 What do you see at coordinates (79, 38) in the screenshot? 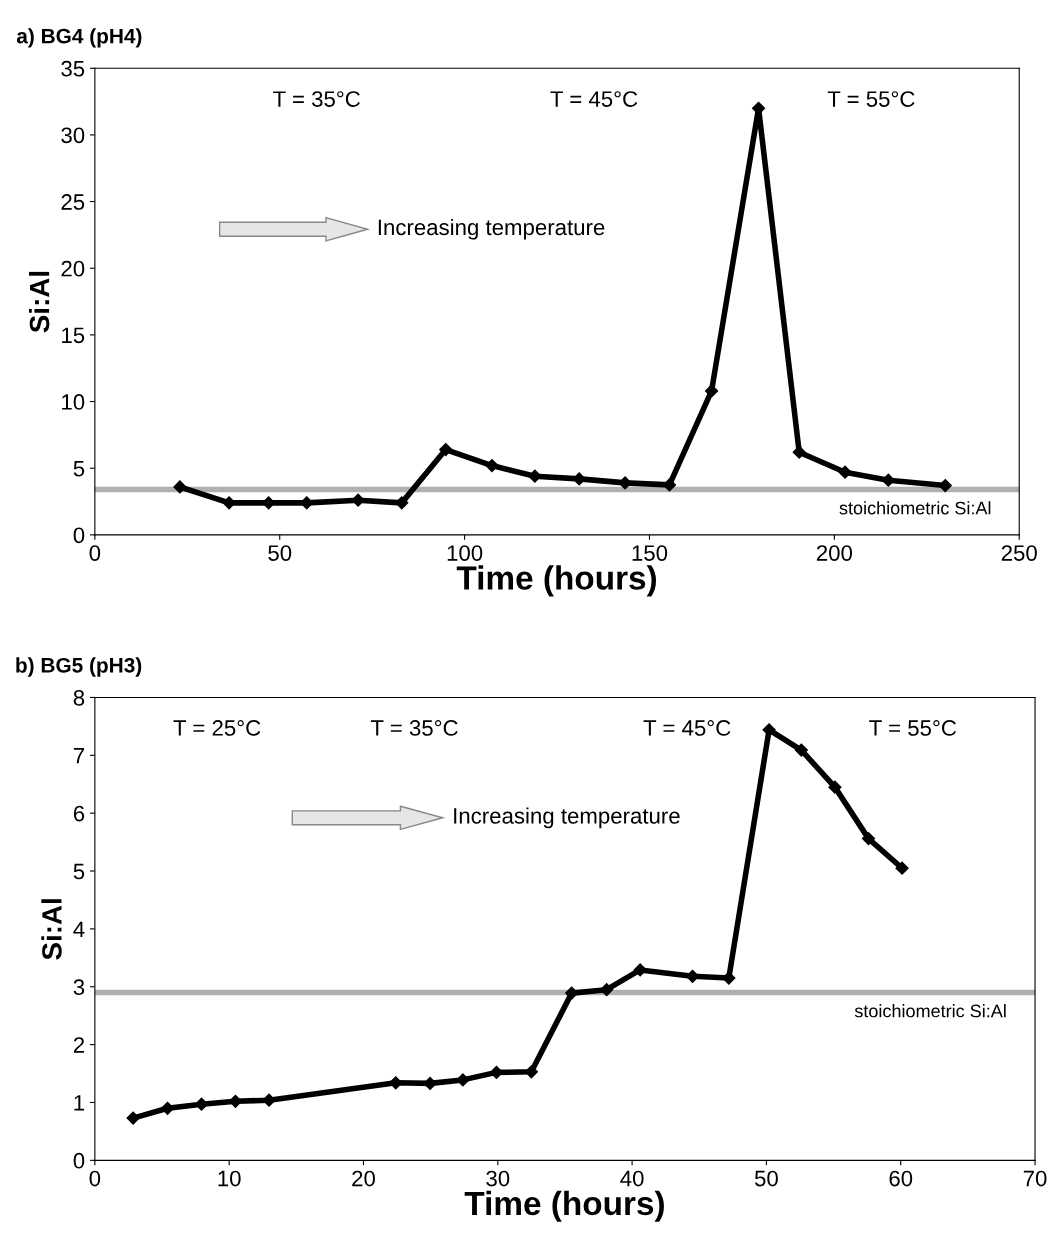
I see `chart-title: a) BG4 (pH4)` at bounding box center [79, 38].